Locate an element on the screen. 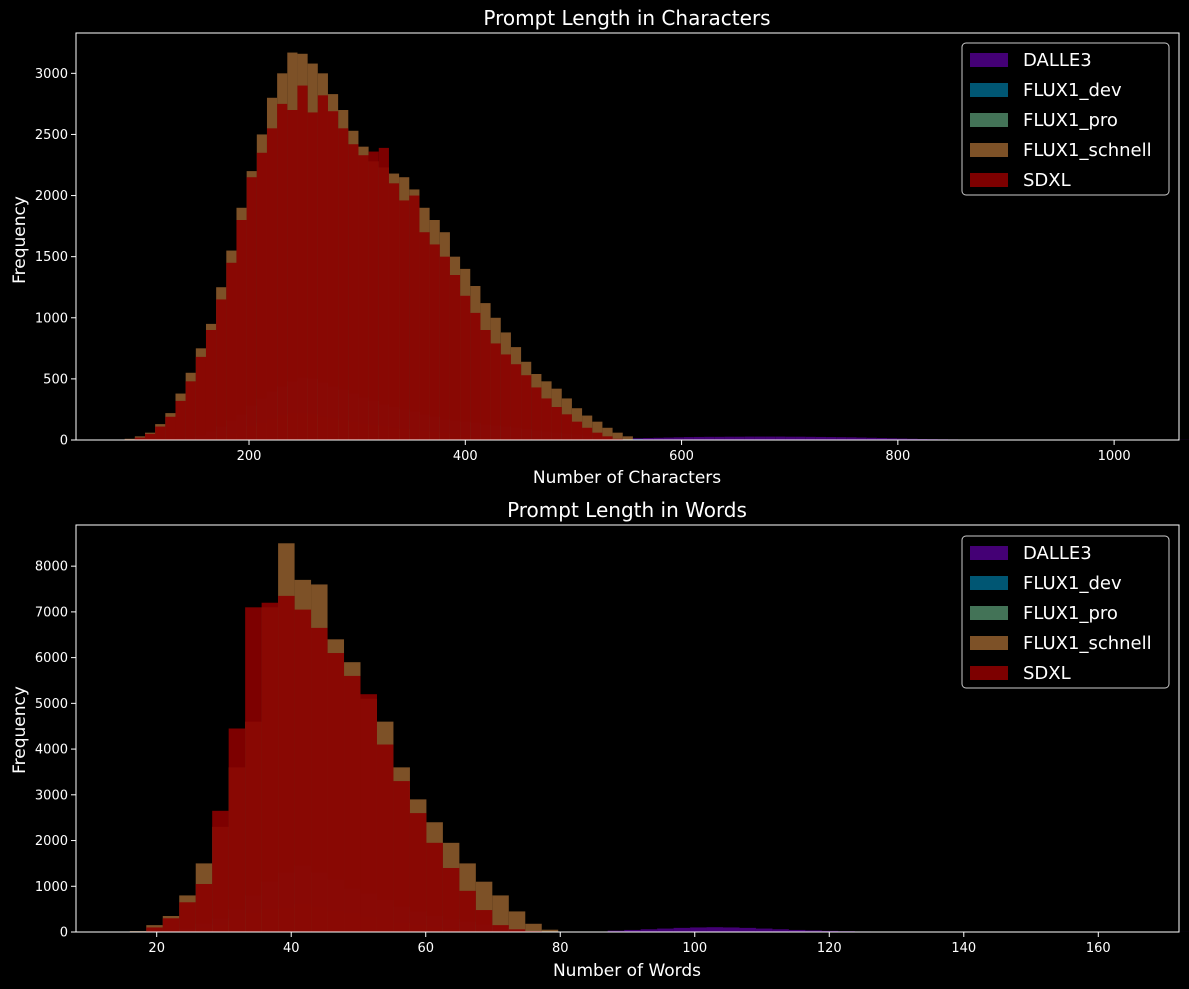  x-axis-label: Number of Words is located at coordinates (627, 971).